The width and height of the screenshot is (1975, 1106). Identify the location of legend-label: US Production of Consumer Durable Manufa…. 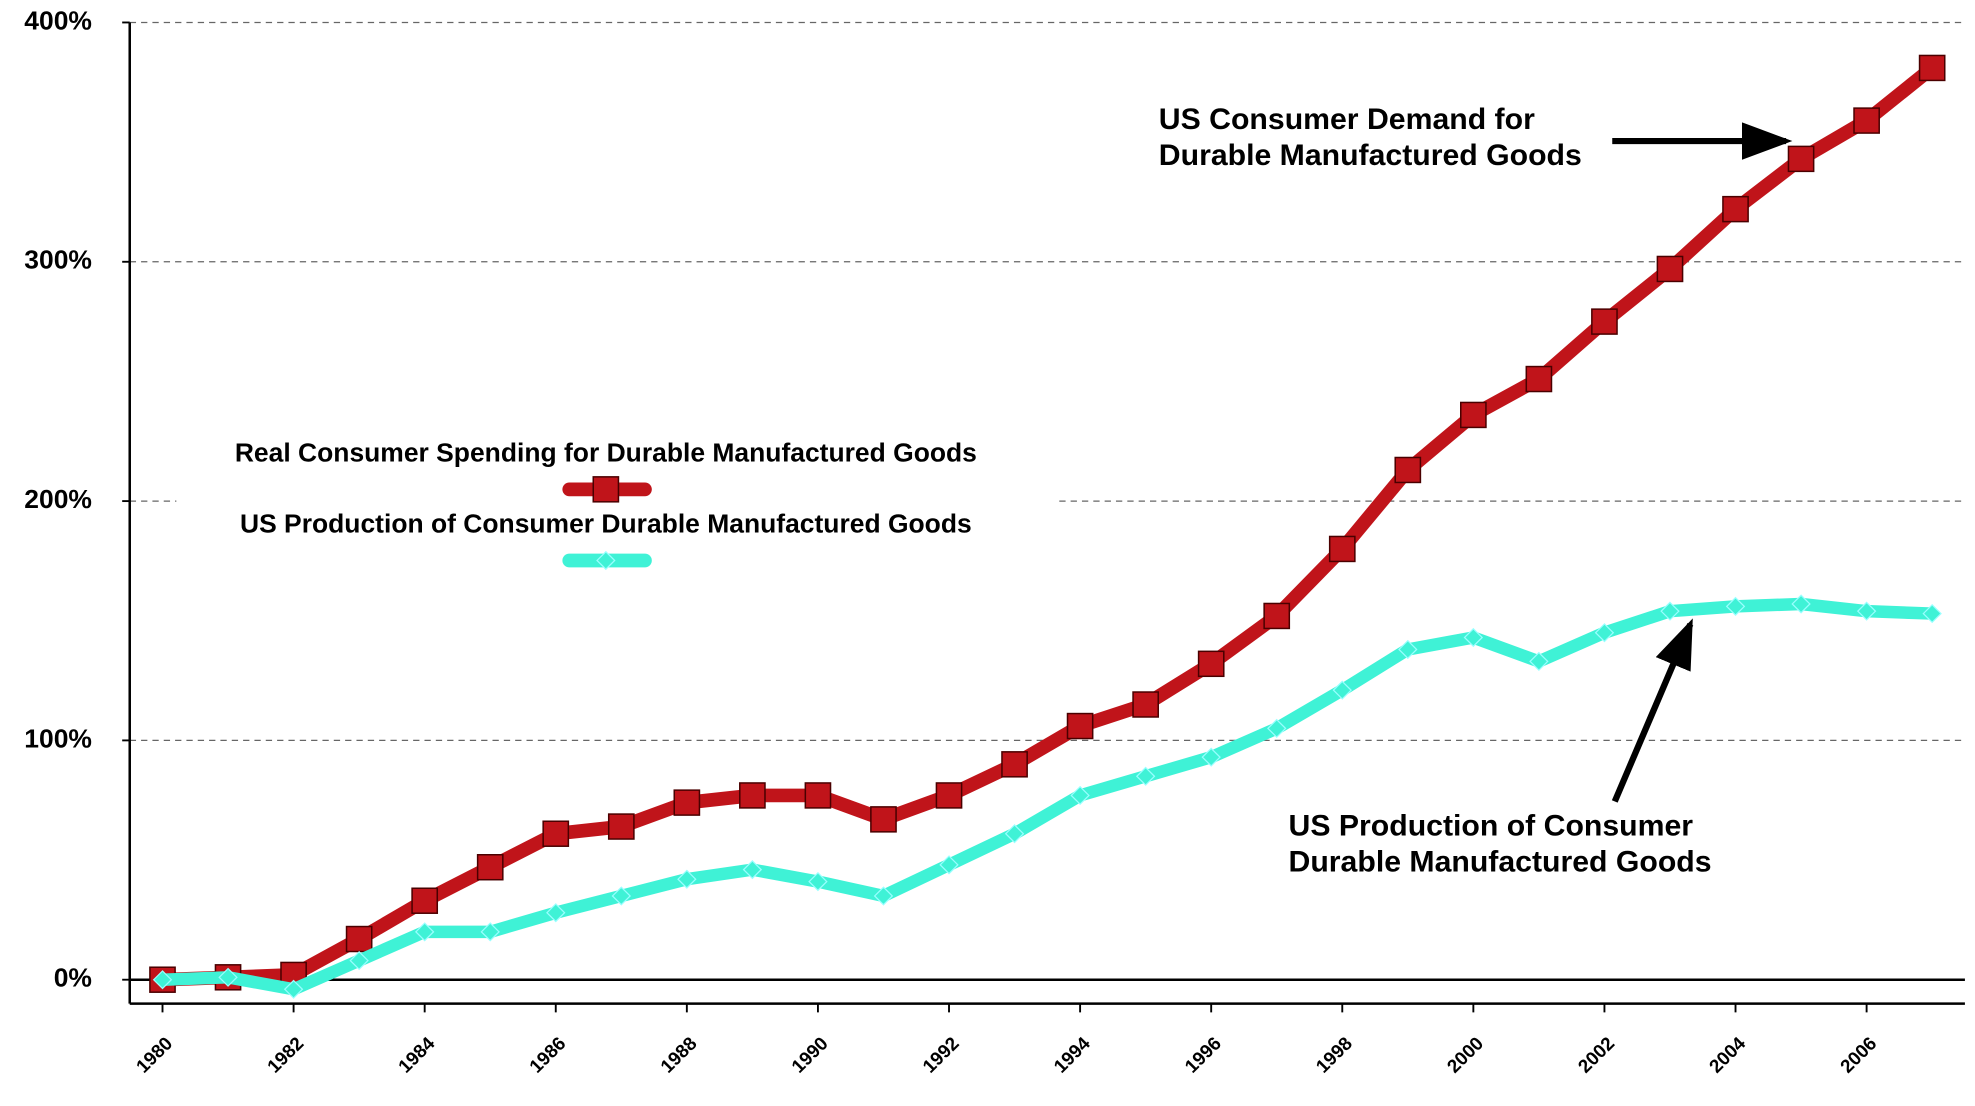
(606, 524).